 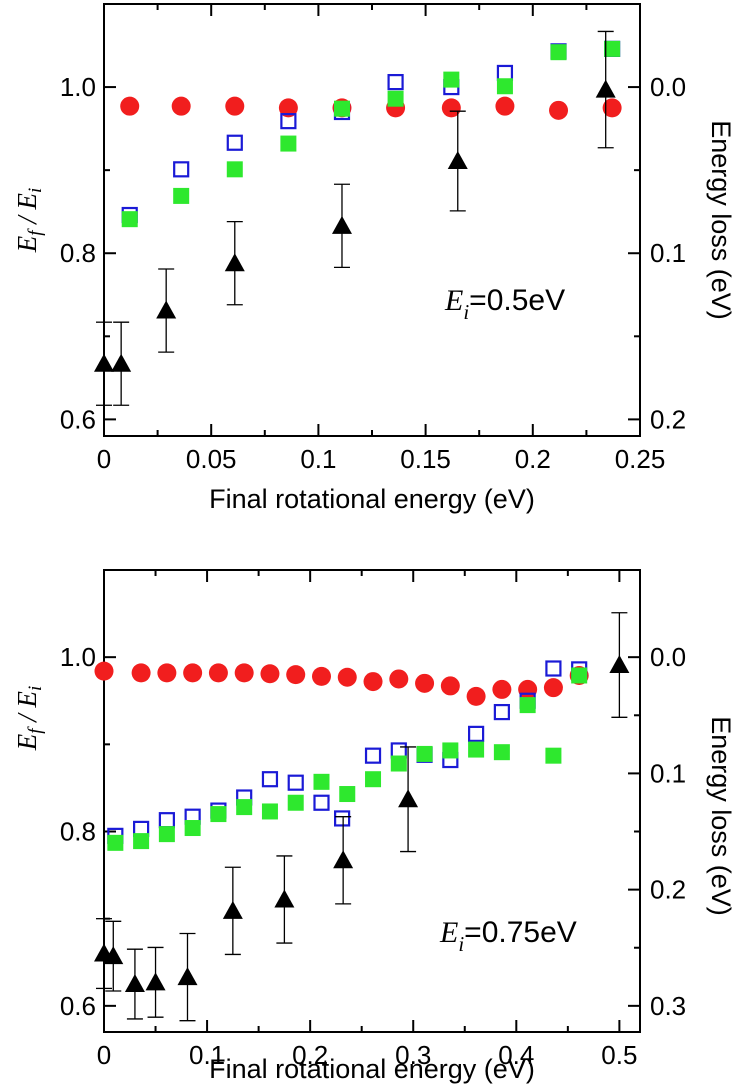 I want to click on annotation-symbol: E, so click(x=453, y=300).